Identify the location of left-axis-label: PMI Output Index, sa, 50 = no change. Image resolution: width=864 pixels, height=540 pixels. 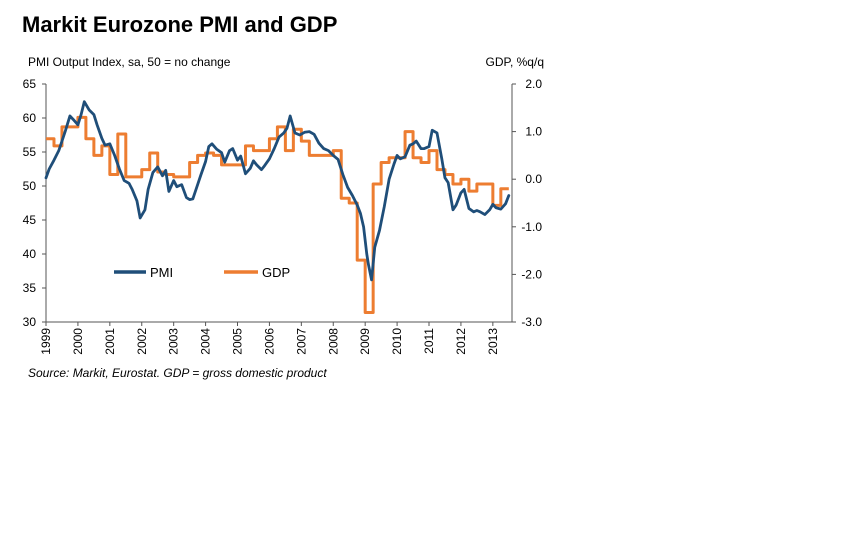
(129, 62).